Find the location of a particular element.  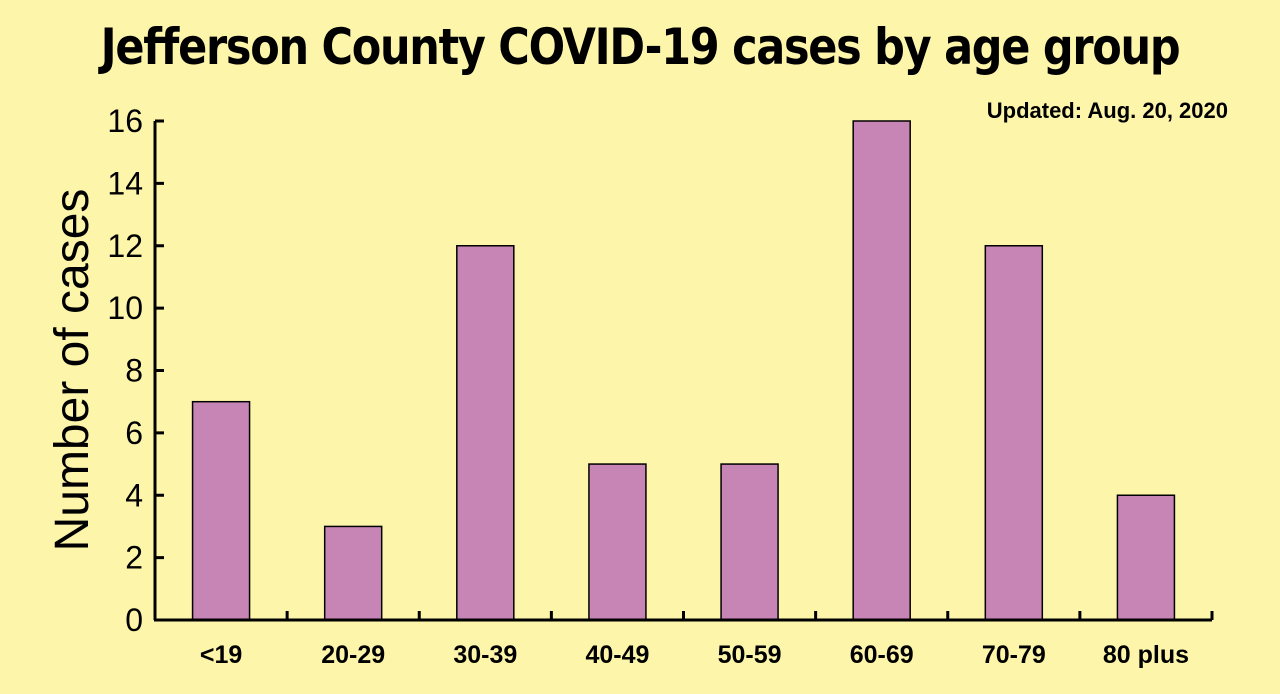

y-axis-label: Number of cases is located at coordinates (72, 370).